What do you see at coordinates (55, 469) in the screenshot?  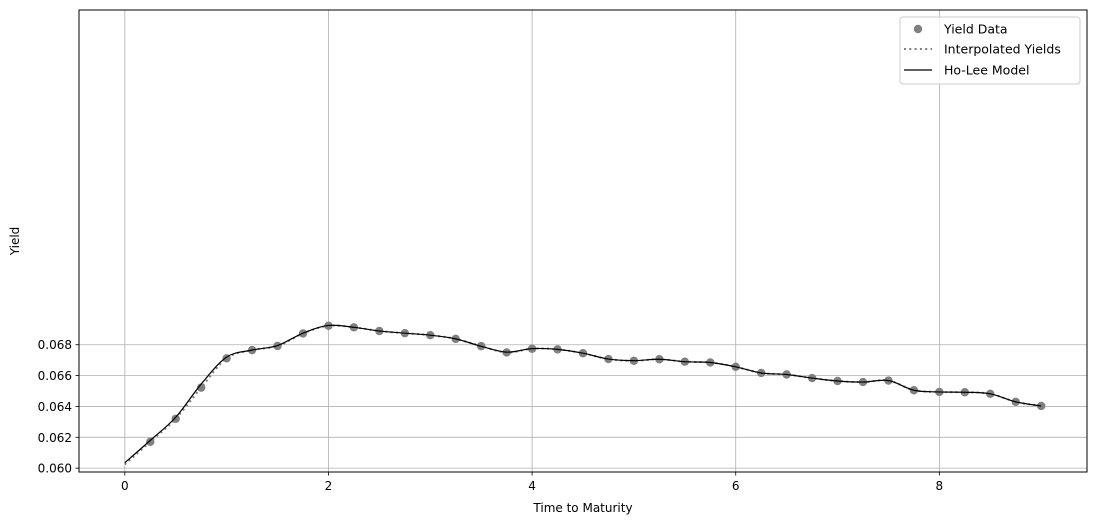 I see `y-tick-label: 0.060` at bounding box center [55, 469].